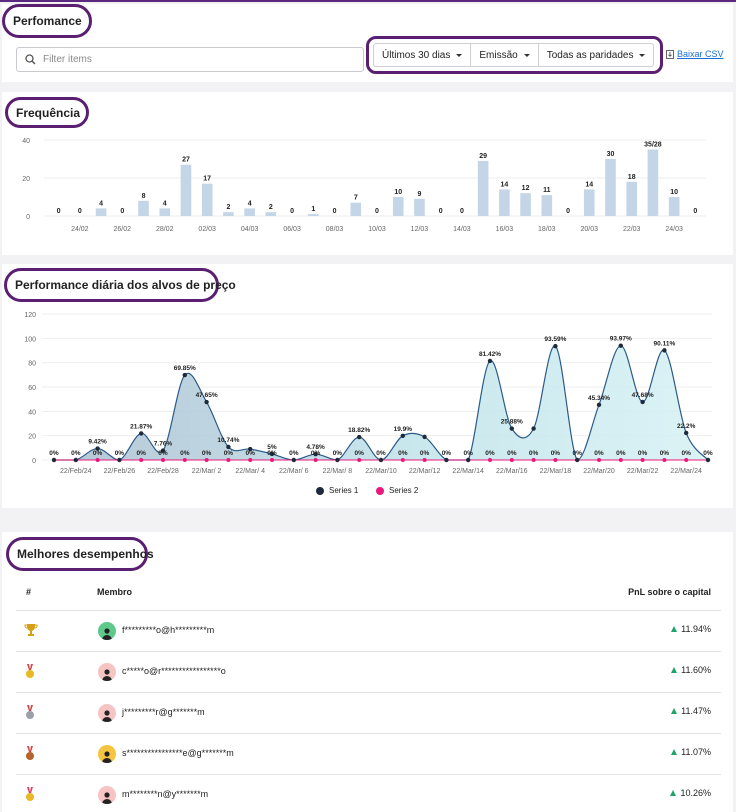 The width and height of the screenshot is (736, 812). What do you see at coordinates (670, 54) in the screenshot?
I see `download-icon` at bounding box center [670, 54].